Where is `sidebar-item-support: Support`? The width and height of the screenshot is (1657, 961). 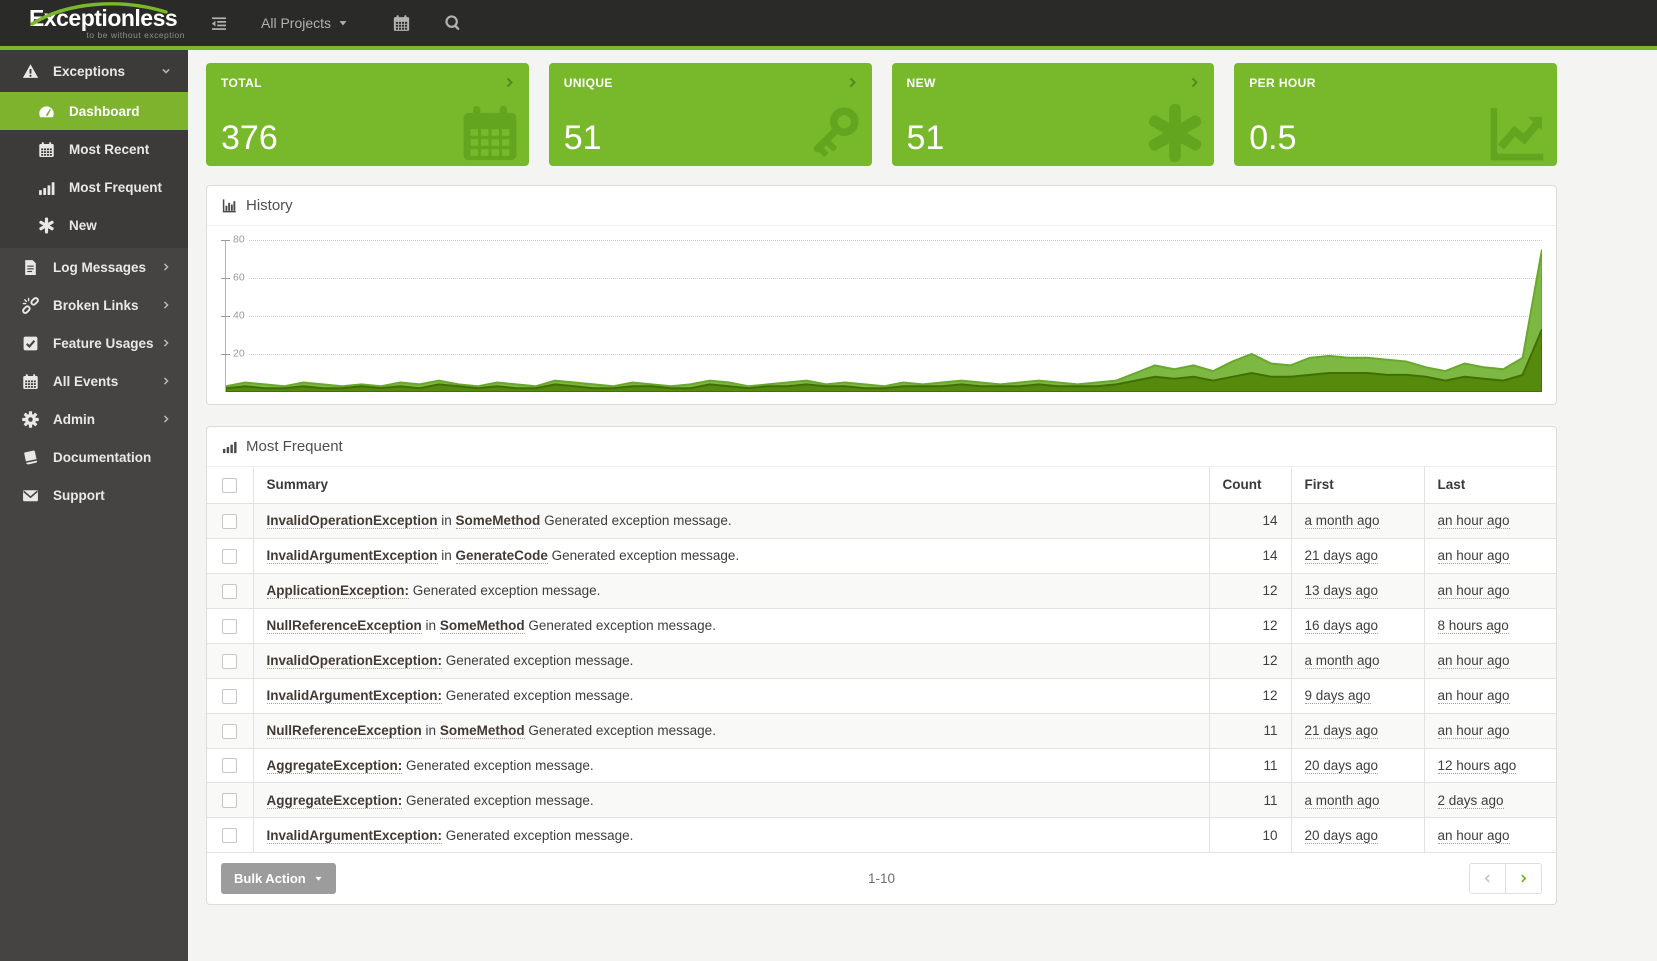 sidebar-item-support: Support is located at coordinates (94, 495).